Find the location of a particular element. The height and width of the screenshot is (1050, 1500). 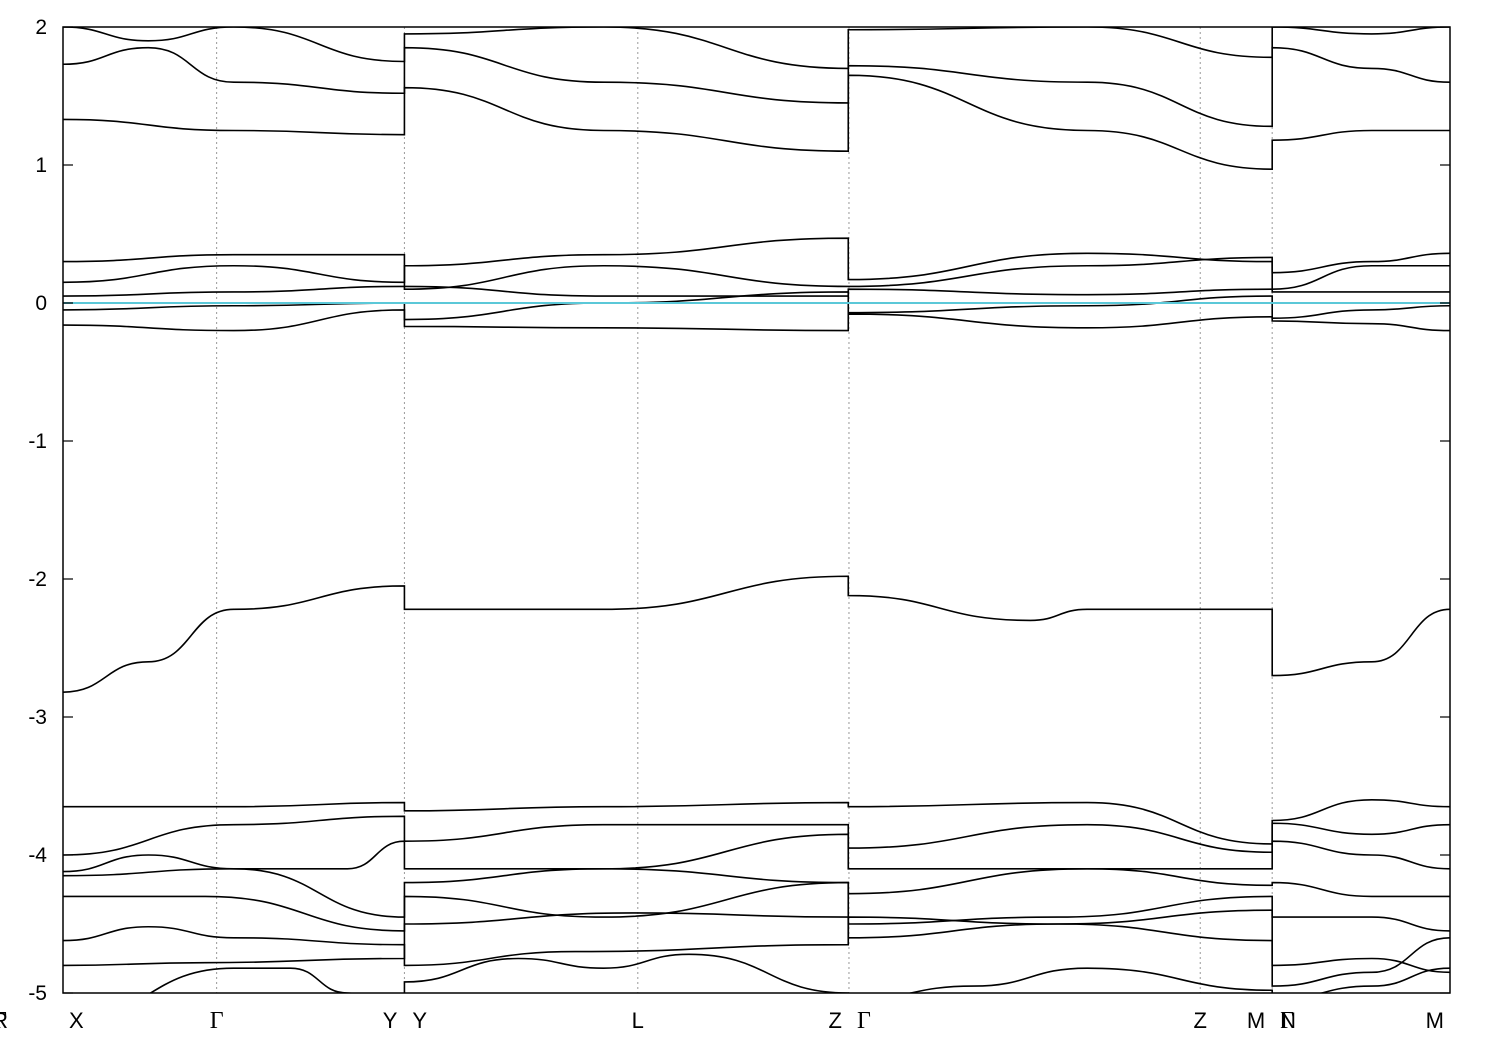

kpoint-label-n: N is located at coordinates (1288, 1020).